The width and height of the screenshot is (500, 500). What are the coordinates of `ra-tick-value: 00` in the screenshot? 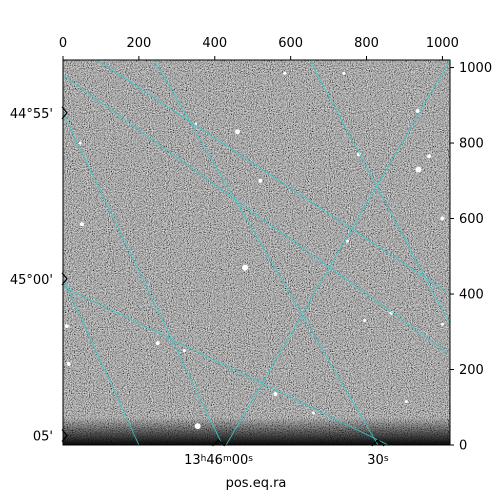 It's located at (240, 460).